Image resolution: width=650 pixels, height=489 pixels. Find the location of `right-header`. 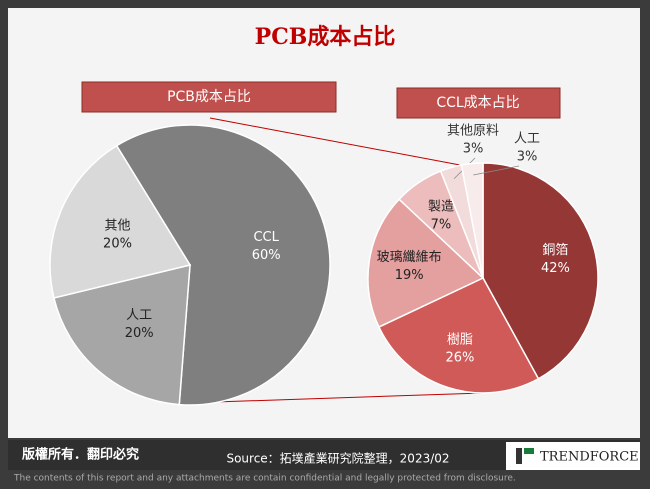

right-header is located at coordinates (478, 103).